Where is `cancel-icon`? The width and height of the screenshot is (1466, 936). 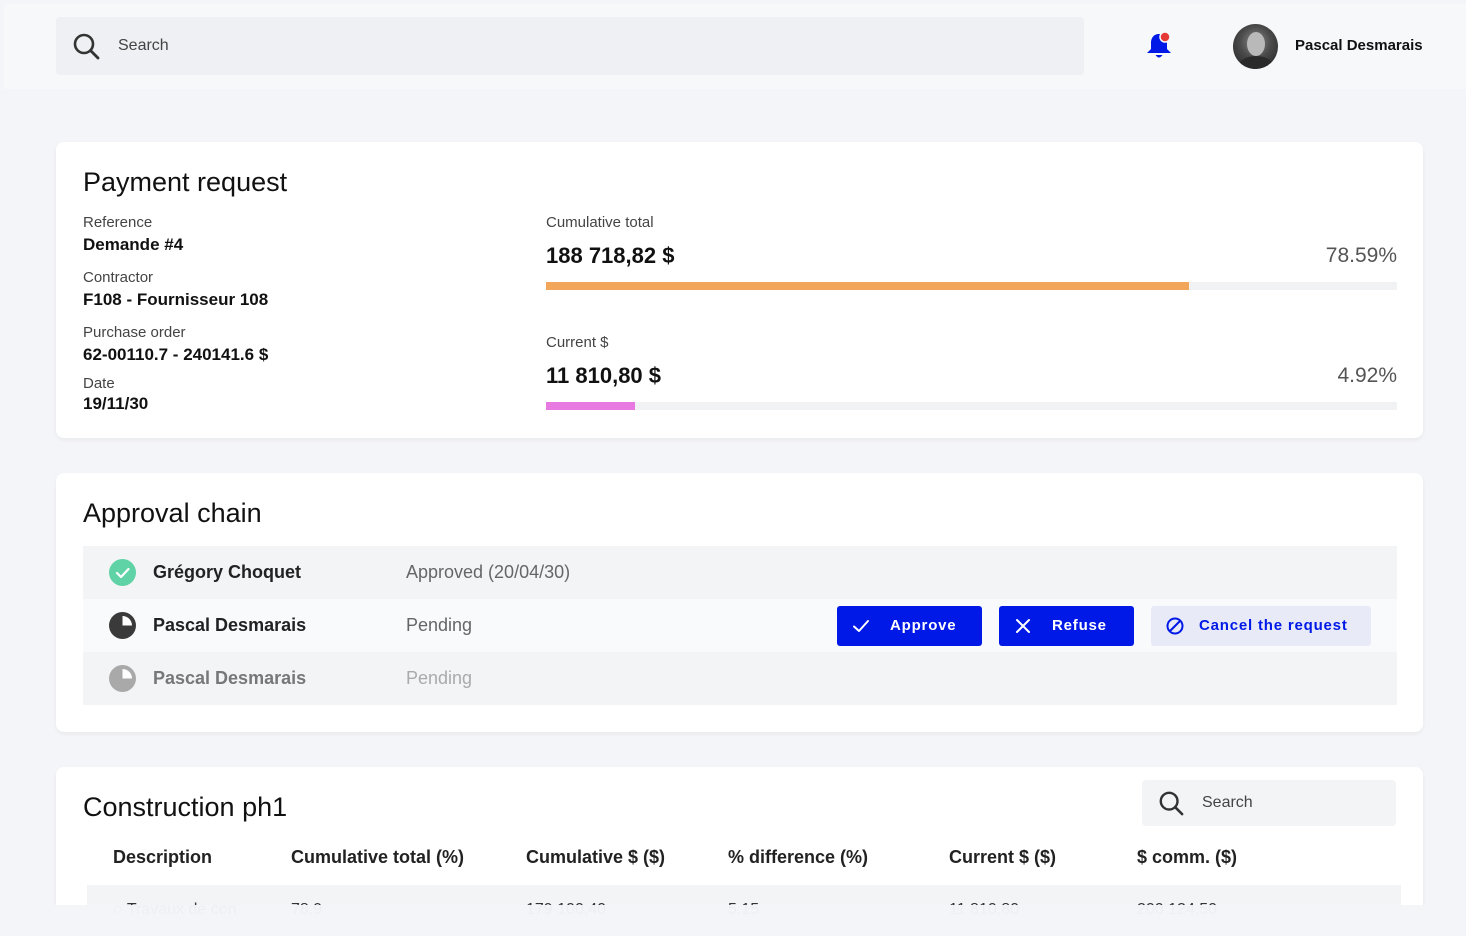
cancel-icon is located at coordinates (1175, 626).